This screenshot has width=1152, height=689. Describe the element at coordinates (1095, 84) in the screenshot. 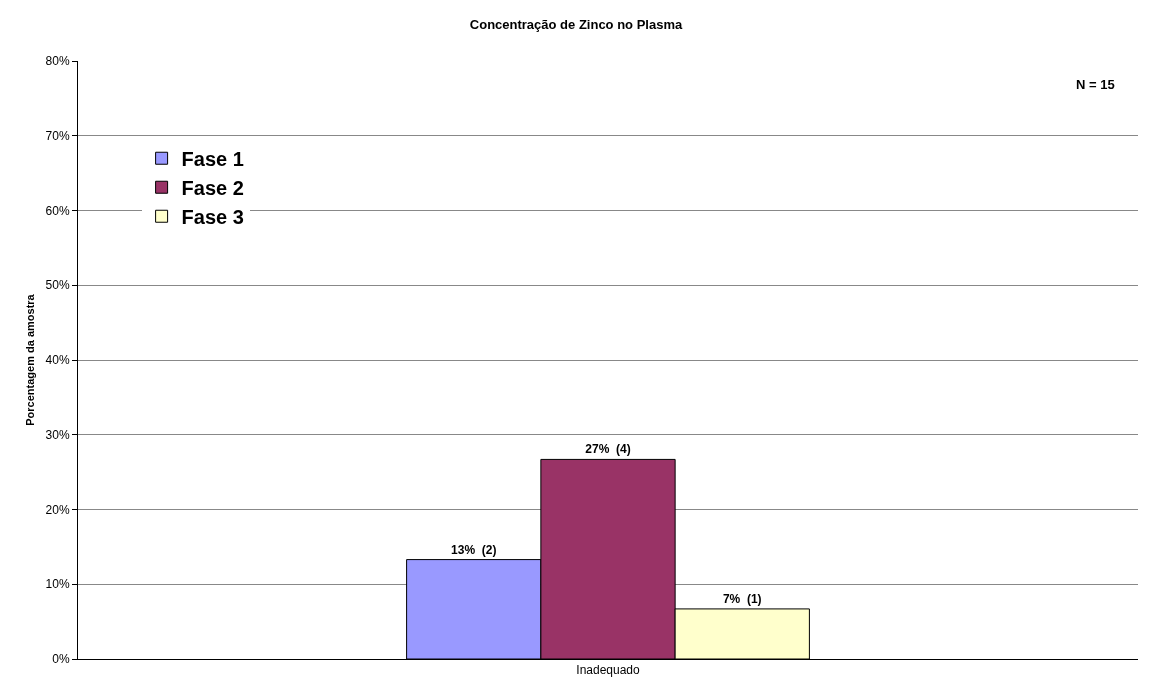

I see `annotation: N = 15` at that location.